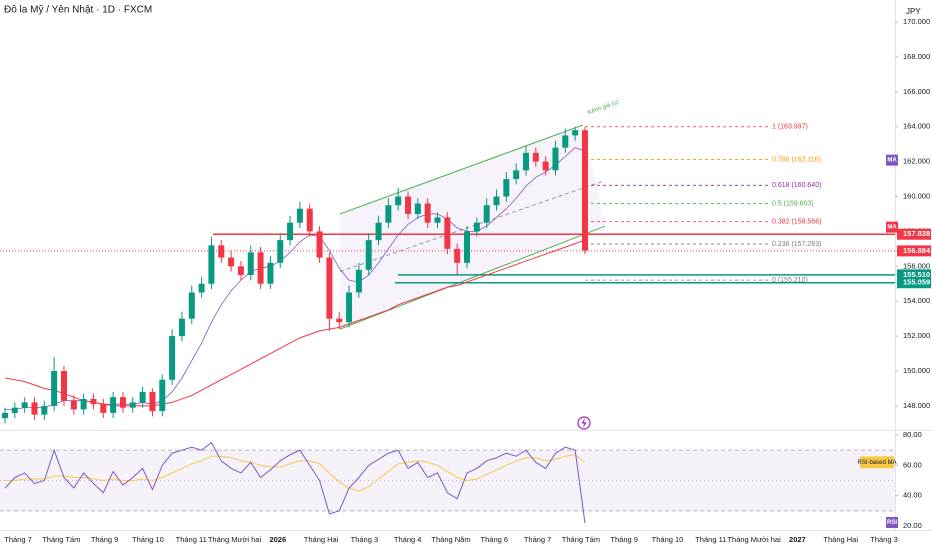  I want to click on alert-icon, so click(584, 423).